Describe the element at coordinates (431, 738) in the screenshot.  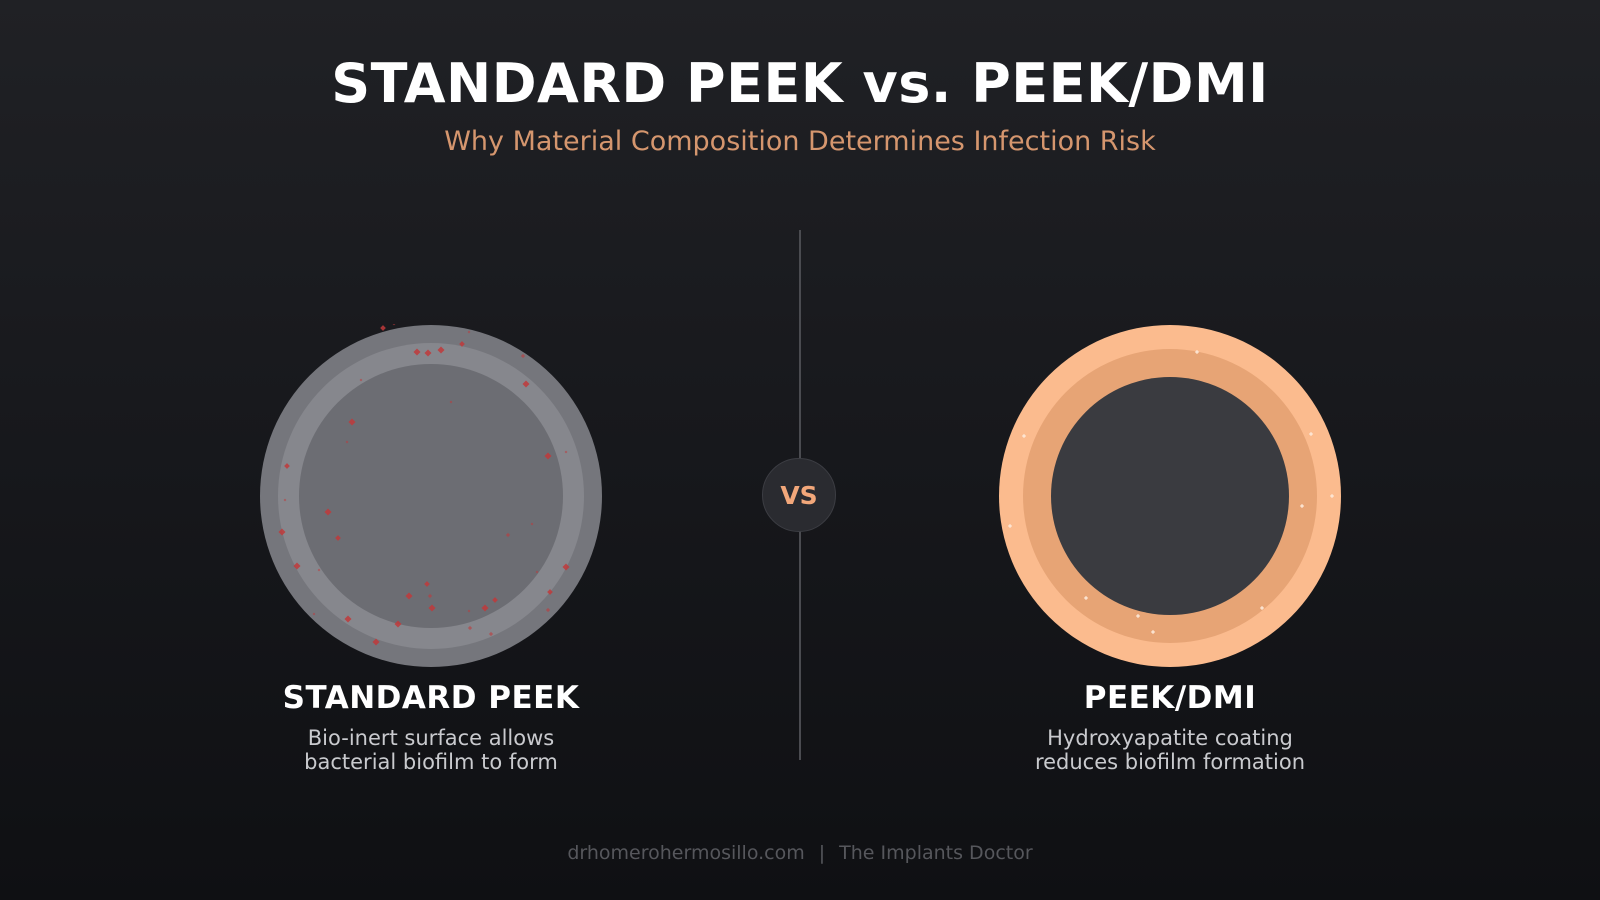
I see `standard-peek-description-line1: Bio-inert surface allows` at that location.